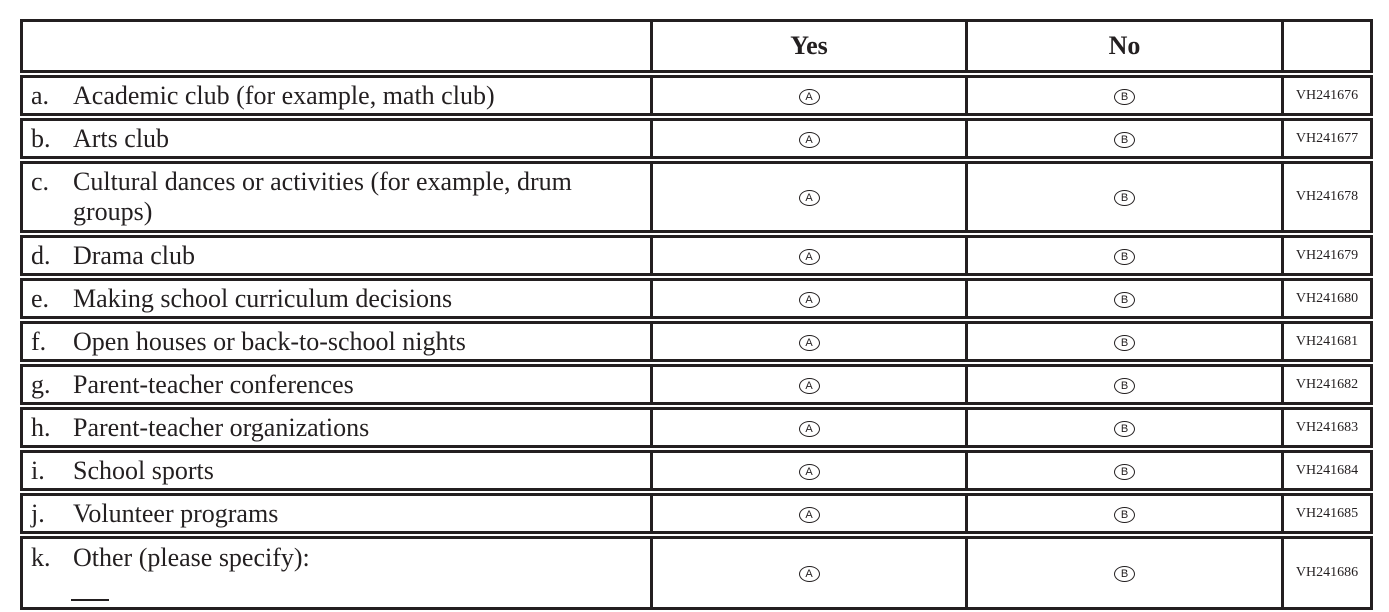  Describe the element at coordinates (134, 255) in the screenshot. I see `item-label: Drama club` at that location.